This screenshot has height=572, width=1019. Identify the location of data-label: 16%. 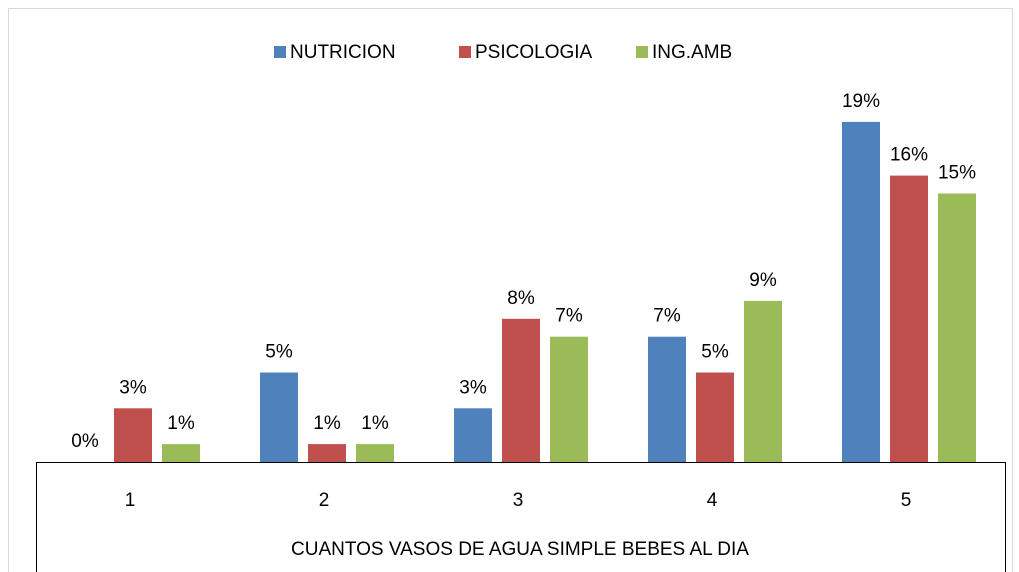
(909, 155).